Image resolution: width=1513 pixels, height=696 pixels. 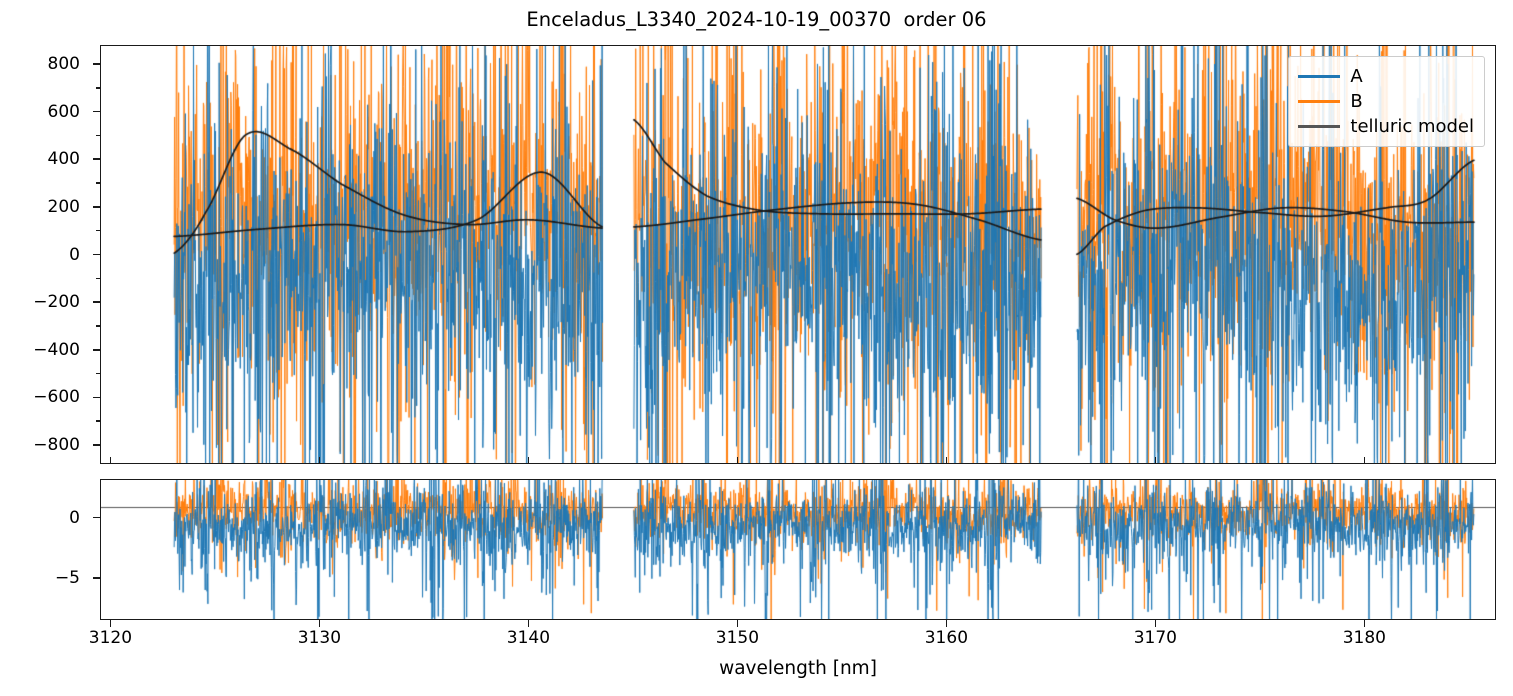 I want to click on legend-label-a: A, so click(x=1356, y=76).